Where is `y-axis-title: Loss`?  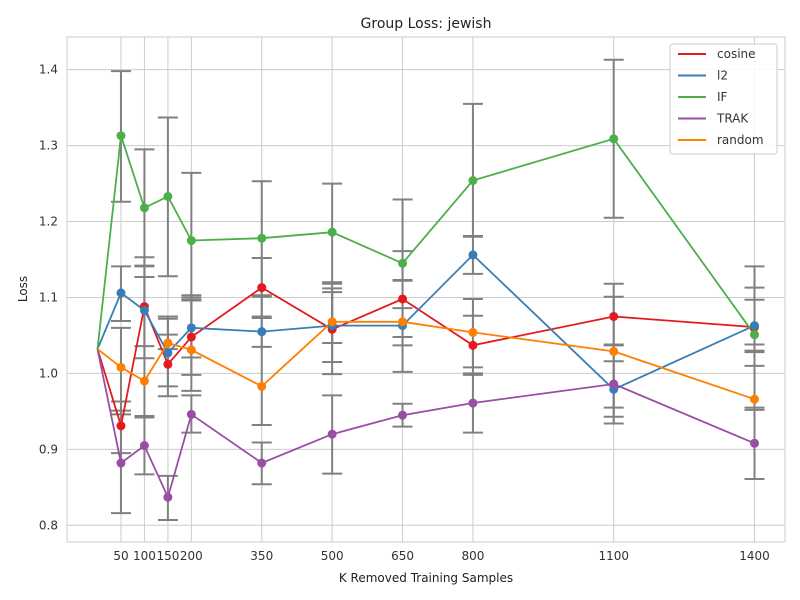 y-axis-title: Loss is located at coordinates (23, 289).